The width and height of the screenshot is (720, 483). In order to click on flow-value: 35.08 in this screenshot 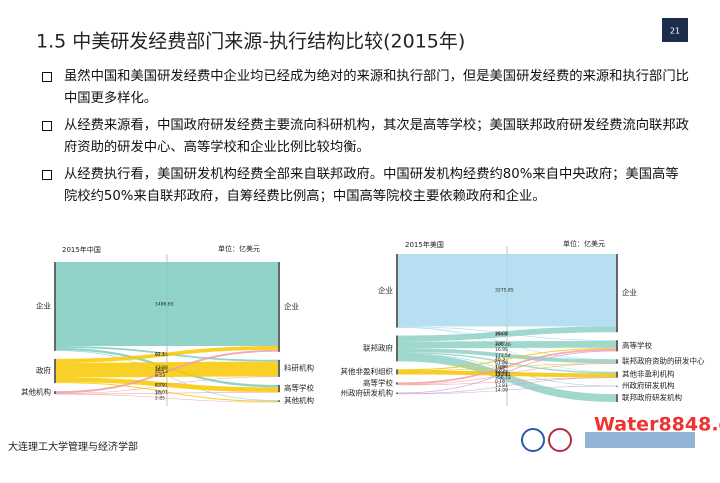, I will do `click(501, 334)`.